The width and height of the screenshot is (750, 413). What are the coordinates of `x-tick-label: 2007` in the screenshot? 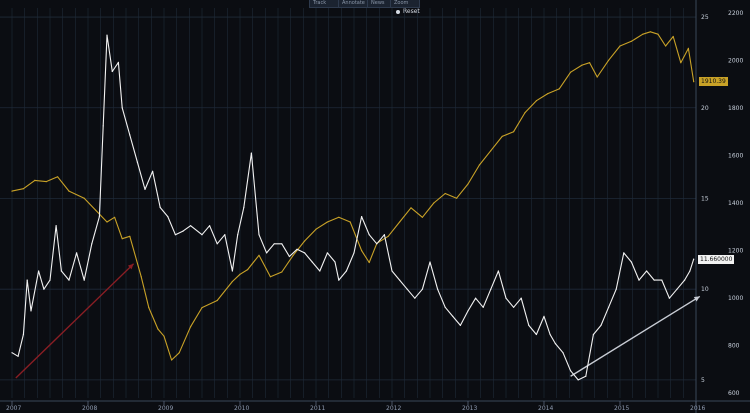 It's located at (13, 408).